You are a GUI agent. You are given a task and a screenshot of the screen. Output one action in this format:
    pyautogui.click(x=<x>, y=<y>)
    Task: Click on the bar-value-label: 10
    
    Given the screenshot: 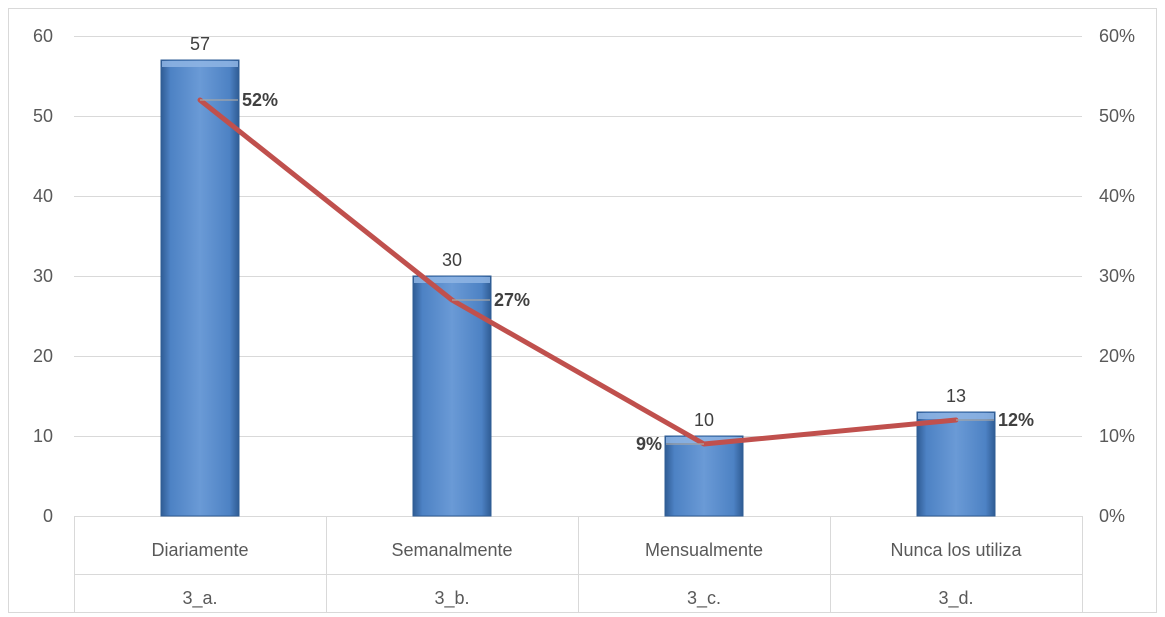 What is the action you would take?
    pyautogui.click(x=704, y=420)
    